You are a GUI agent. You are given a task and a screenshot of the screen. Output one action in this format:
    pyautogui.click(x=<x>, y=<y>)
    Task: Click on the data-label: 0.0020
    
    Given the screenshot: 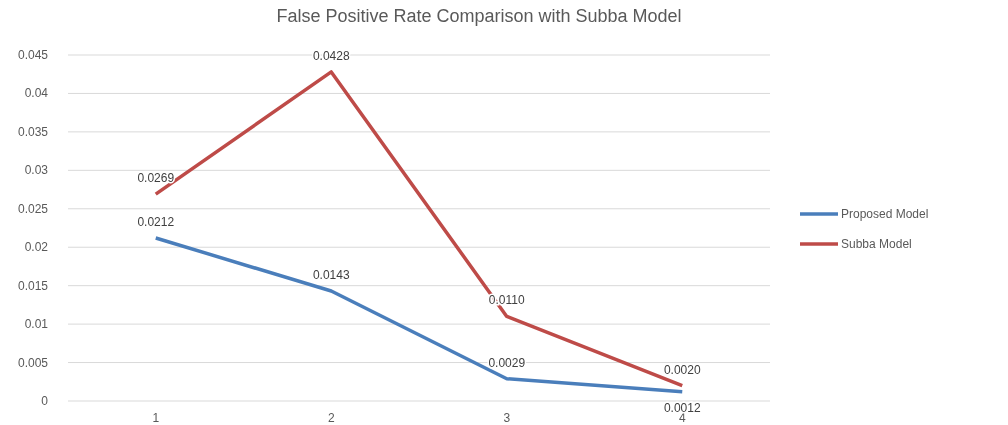 What is the action you would take?
    pyautogui.click(x=682, y=369)
    